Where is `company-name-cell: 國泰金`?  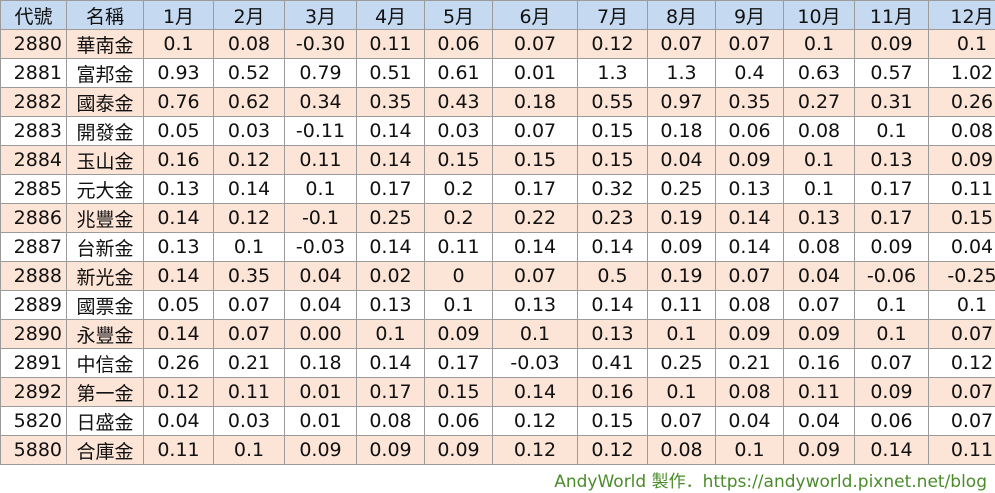 company-name-cell: 國泰金 is located at coordinates (105, 102).